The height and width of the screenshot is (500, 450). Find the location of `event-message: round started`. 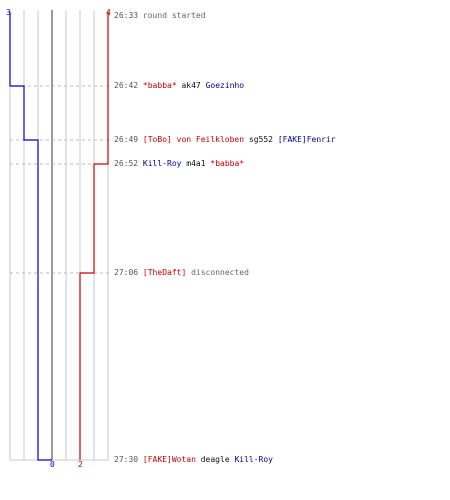

event-message: round started is located at coordinates (174, 15).